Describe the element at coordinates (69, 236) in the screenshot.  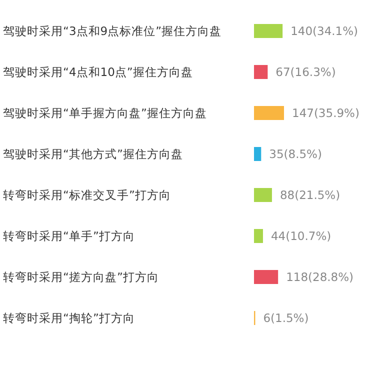
I see `y-tick-label: 转弯时采用“单手”打方向` at that location.